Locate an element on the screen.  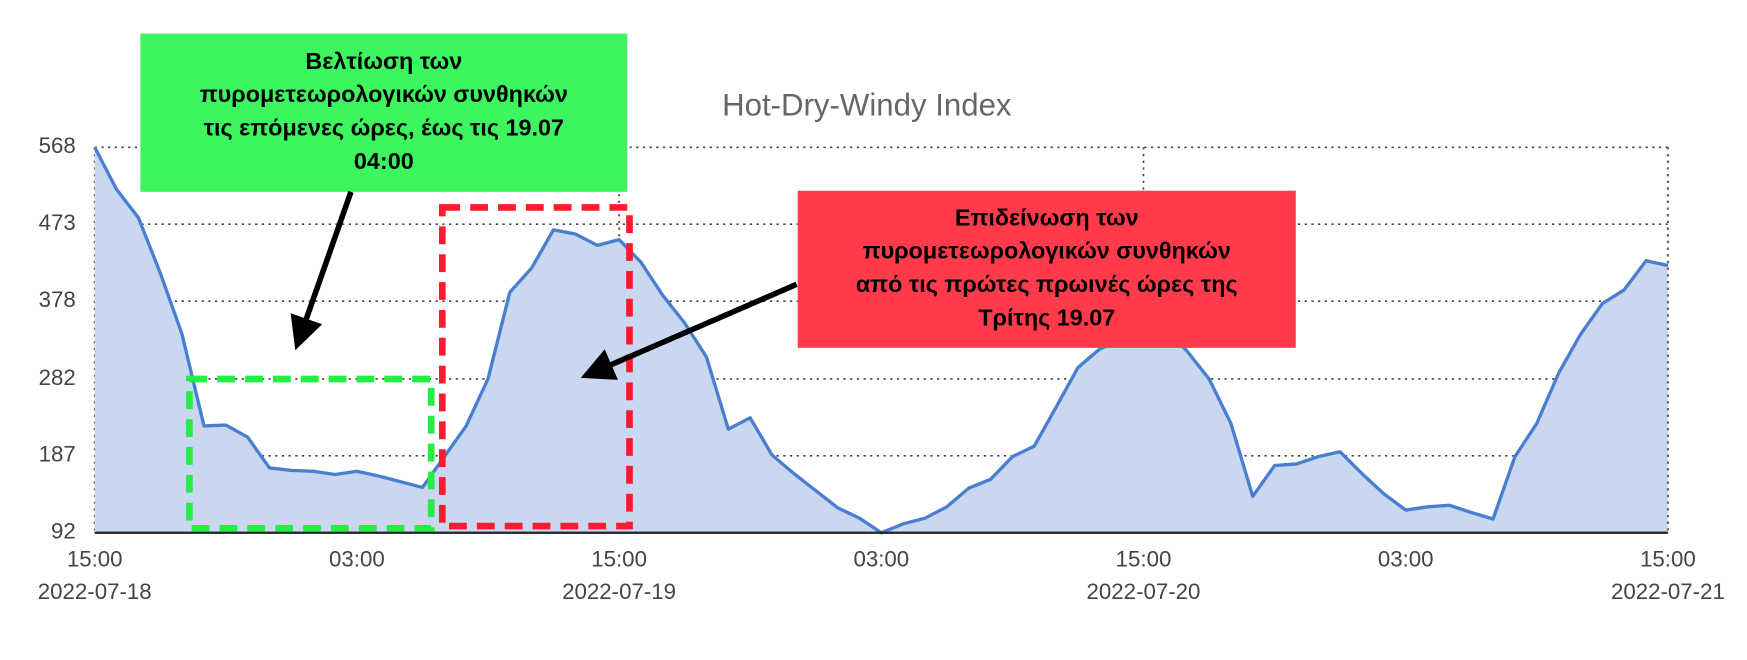
y-tick-label: 92 is located at coordinates (63, 531).